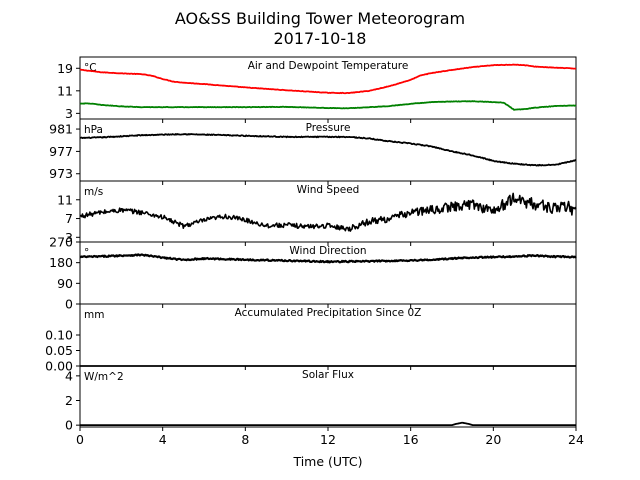  What do you see at coordinates (163, 439) in the screenshot?
I see `x-tick-label: 4` at bounding box center [163, 439].